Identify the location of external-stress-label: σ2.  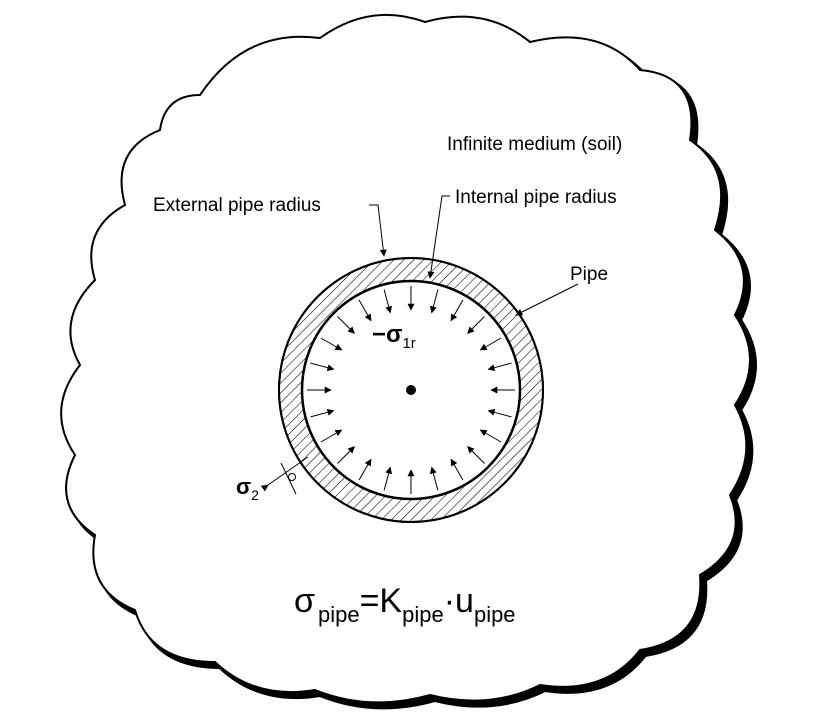
(247, 488).